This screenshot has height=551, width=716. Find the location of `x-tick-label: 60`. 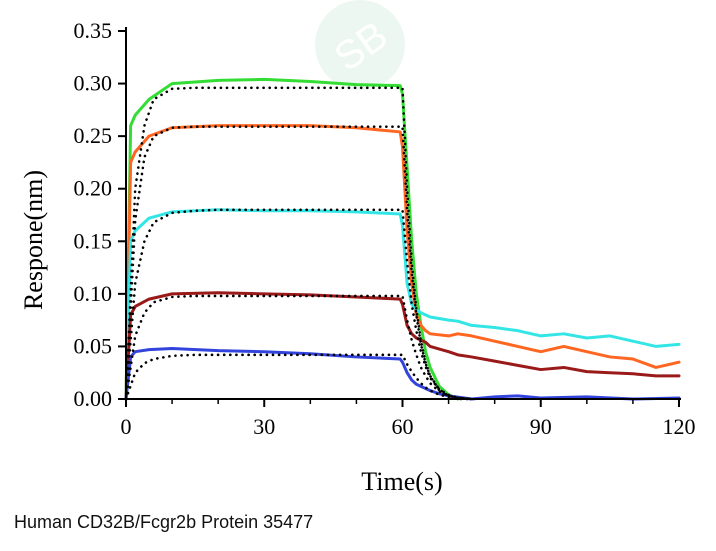

x-tick-label: 60 is located at coordinates (403, 426).